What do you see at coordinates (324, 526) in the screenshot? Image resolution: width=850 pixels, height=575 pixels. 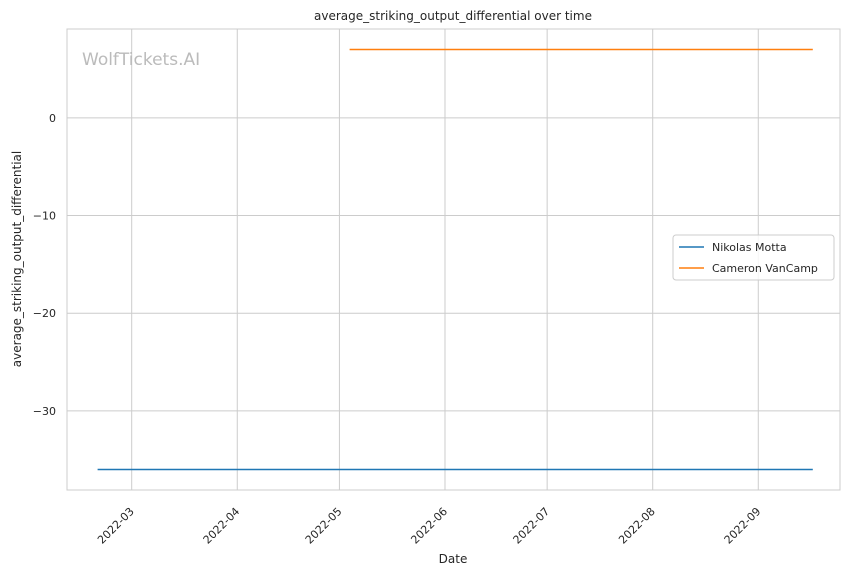 I see `x-tick-label: 2022-05` at bounding box center [324, 526].